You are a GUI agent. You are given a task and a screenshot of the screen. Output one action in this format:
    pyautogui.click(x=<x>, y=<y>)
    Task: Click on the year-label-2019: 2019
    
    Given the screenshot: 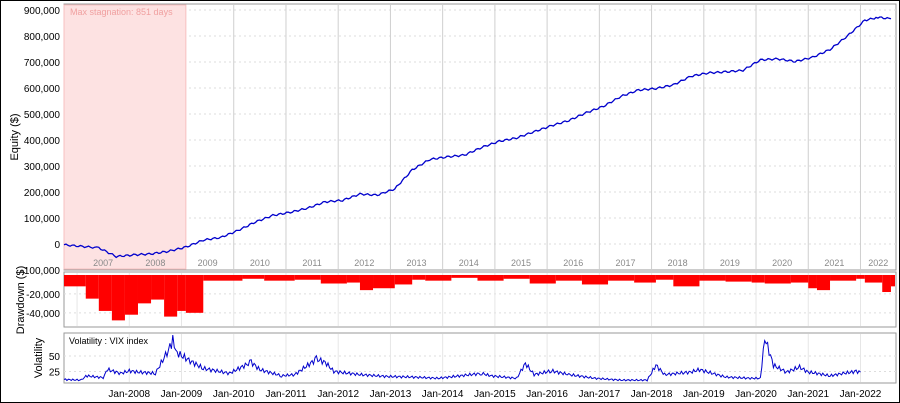 What is the action you would take?
    pyautogui.click(x=730, y=263)
    